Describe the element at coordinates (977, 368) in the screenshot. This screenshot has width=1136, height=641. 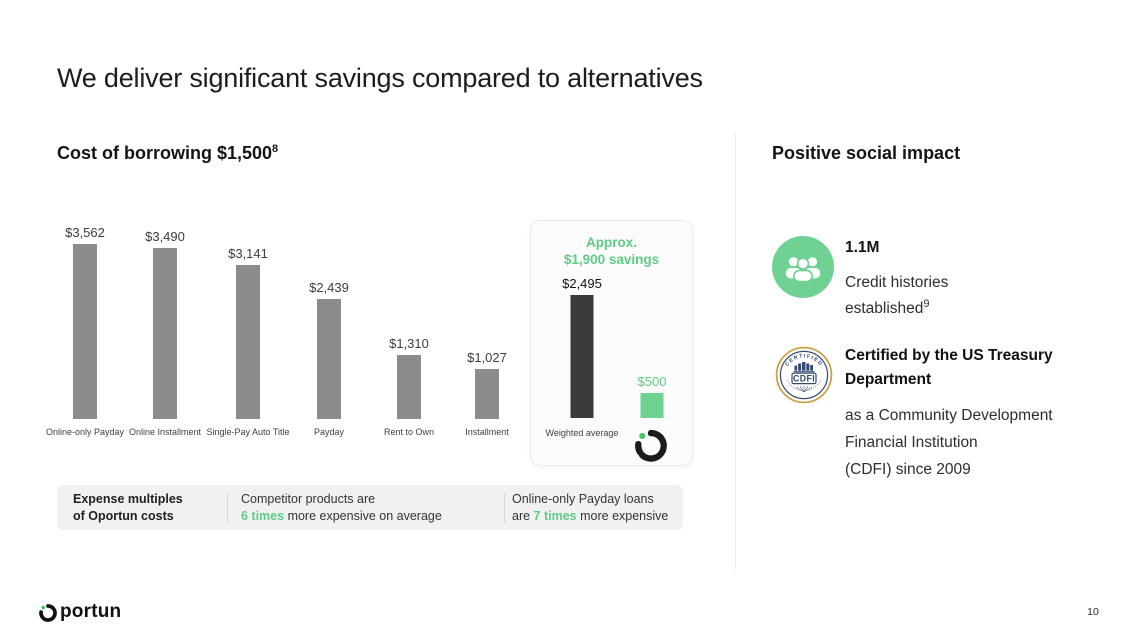
I see `impact-bold-text: Certified by the US Treasury Department` at that location.